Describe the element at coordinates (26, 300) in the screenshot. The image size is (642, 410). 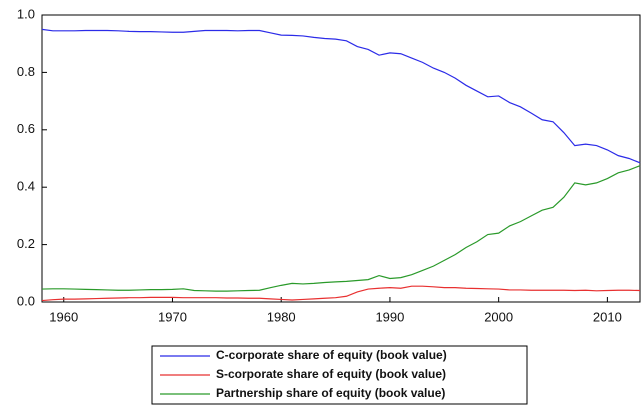
I see `y-tick-label: 0.0` at that location.